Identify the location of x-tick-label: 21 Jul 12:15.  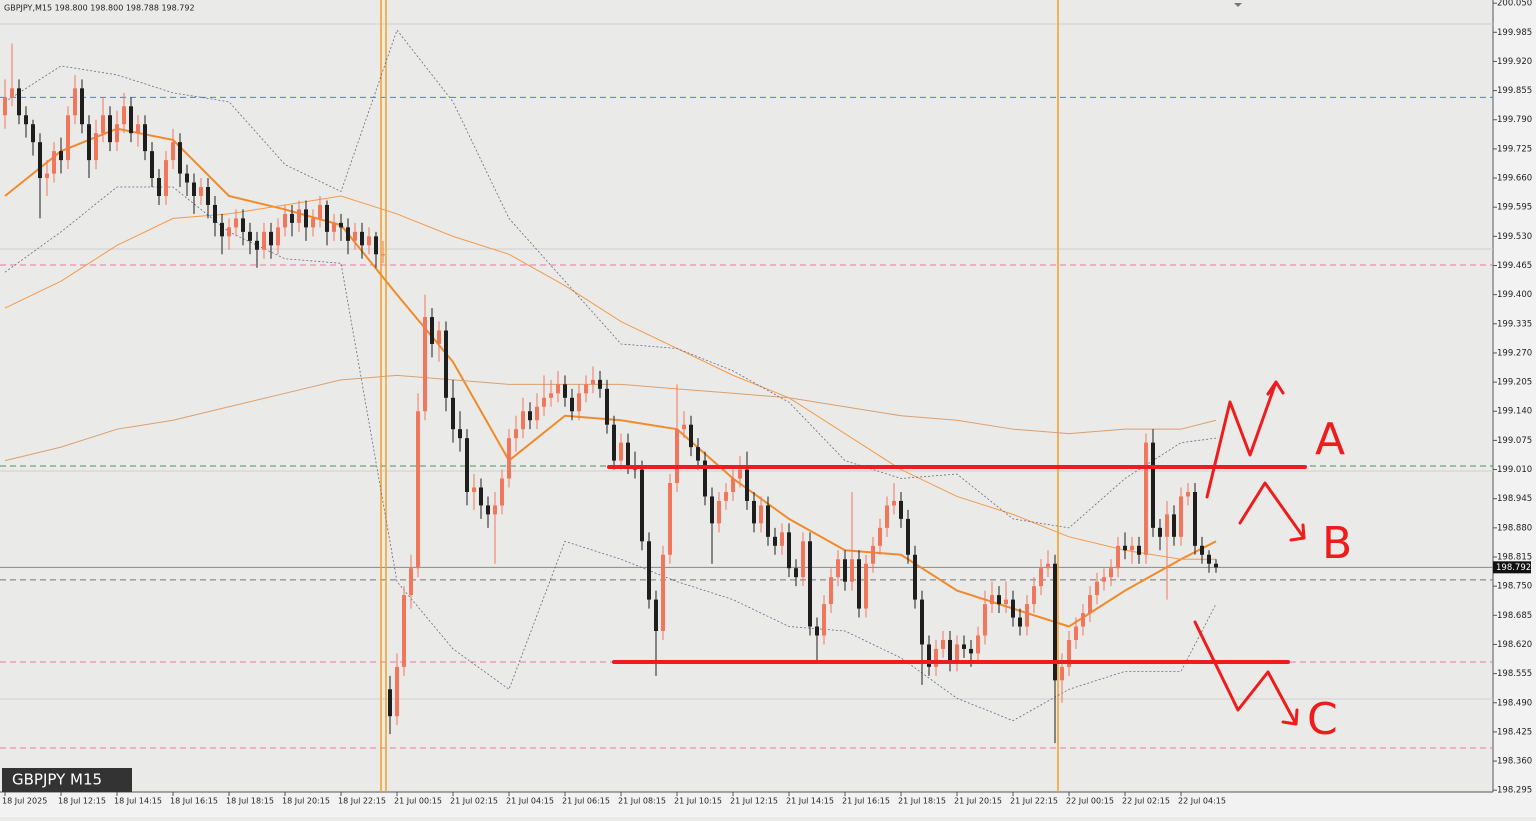
(754, 801).